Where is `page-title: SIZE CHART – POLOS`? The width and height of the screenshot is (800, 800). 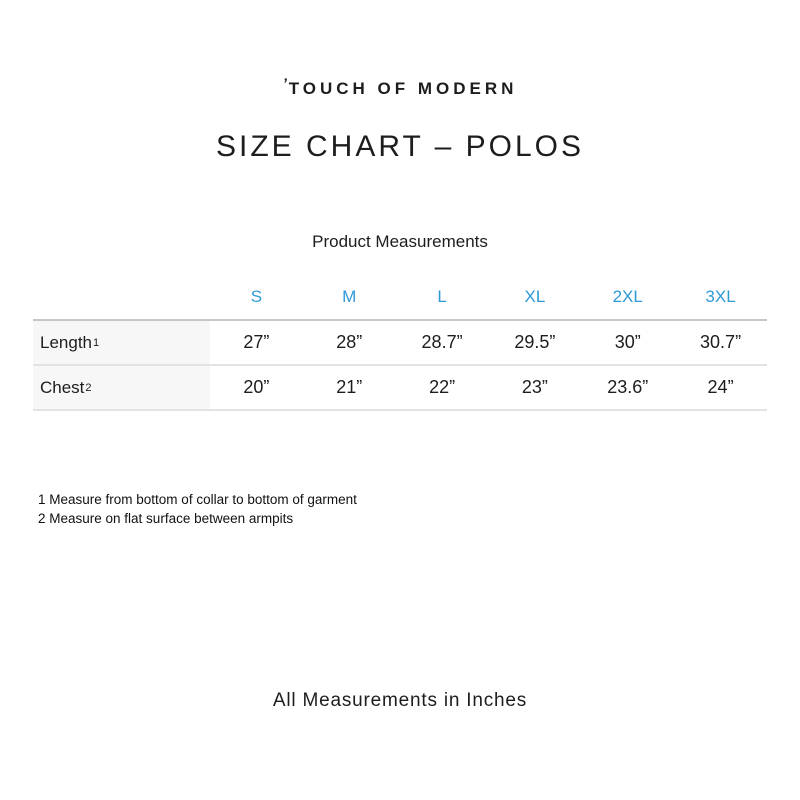
page-title: SIZE CHART – POLOS is located at coordinates (400, 147).